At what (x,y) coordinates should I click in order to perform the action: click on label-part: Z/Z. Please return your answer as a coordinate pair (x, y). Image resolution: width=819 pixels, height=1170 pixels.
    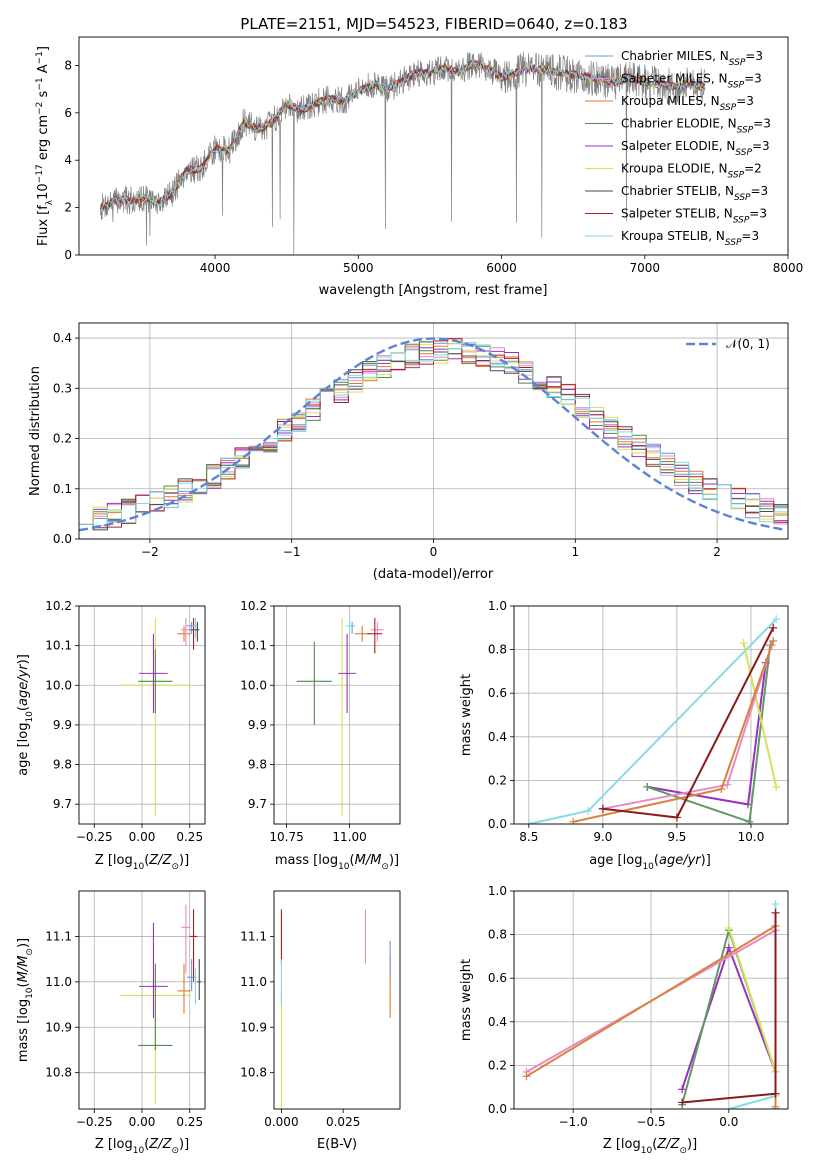
    Looking at the image, I should click on (160, 1144).